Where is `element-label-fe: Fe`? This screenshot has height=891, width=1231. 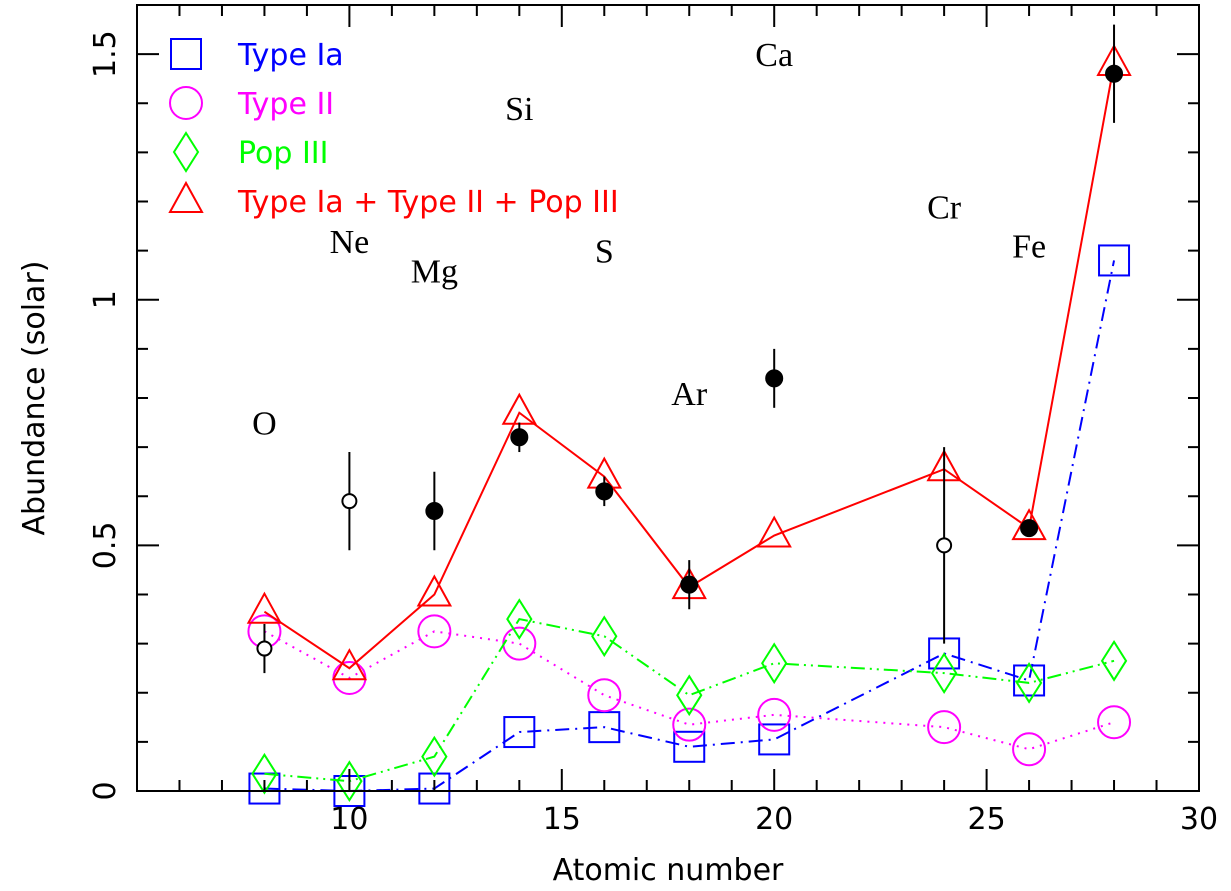
element-label-fe: Fe is located at coordinates (1029, 247).